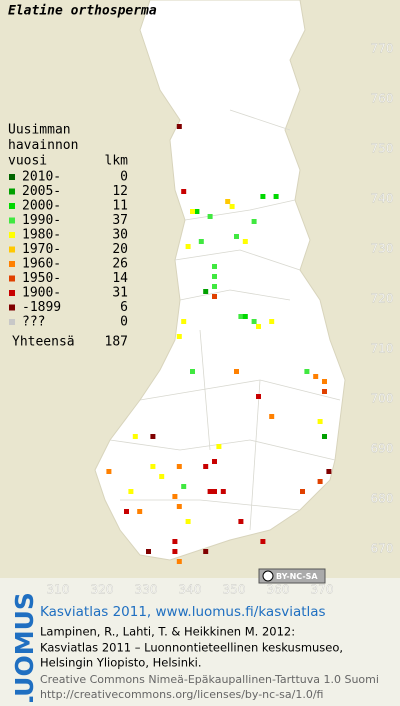 The width and height of the screenshot is (400, 706). Describe the element at coordinates (382, 99) in the screenshot. I see `y-tick-label: 760` at that location.